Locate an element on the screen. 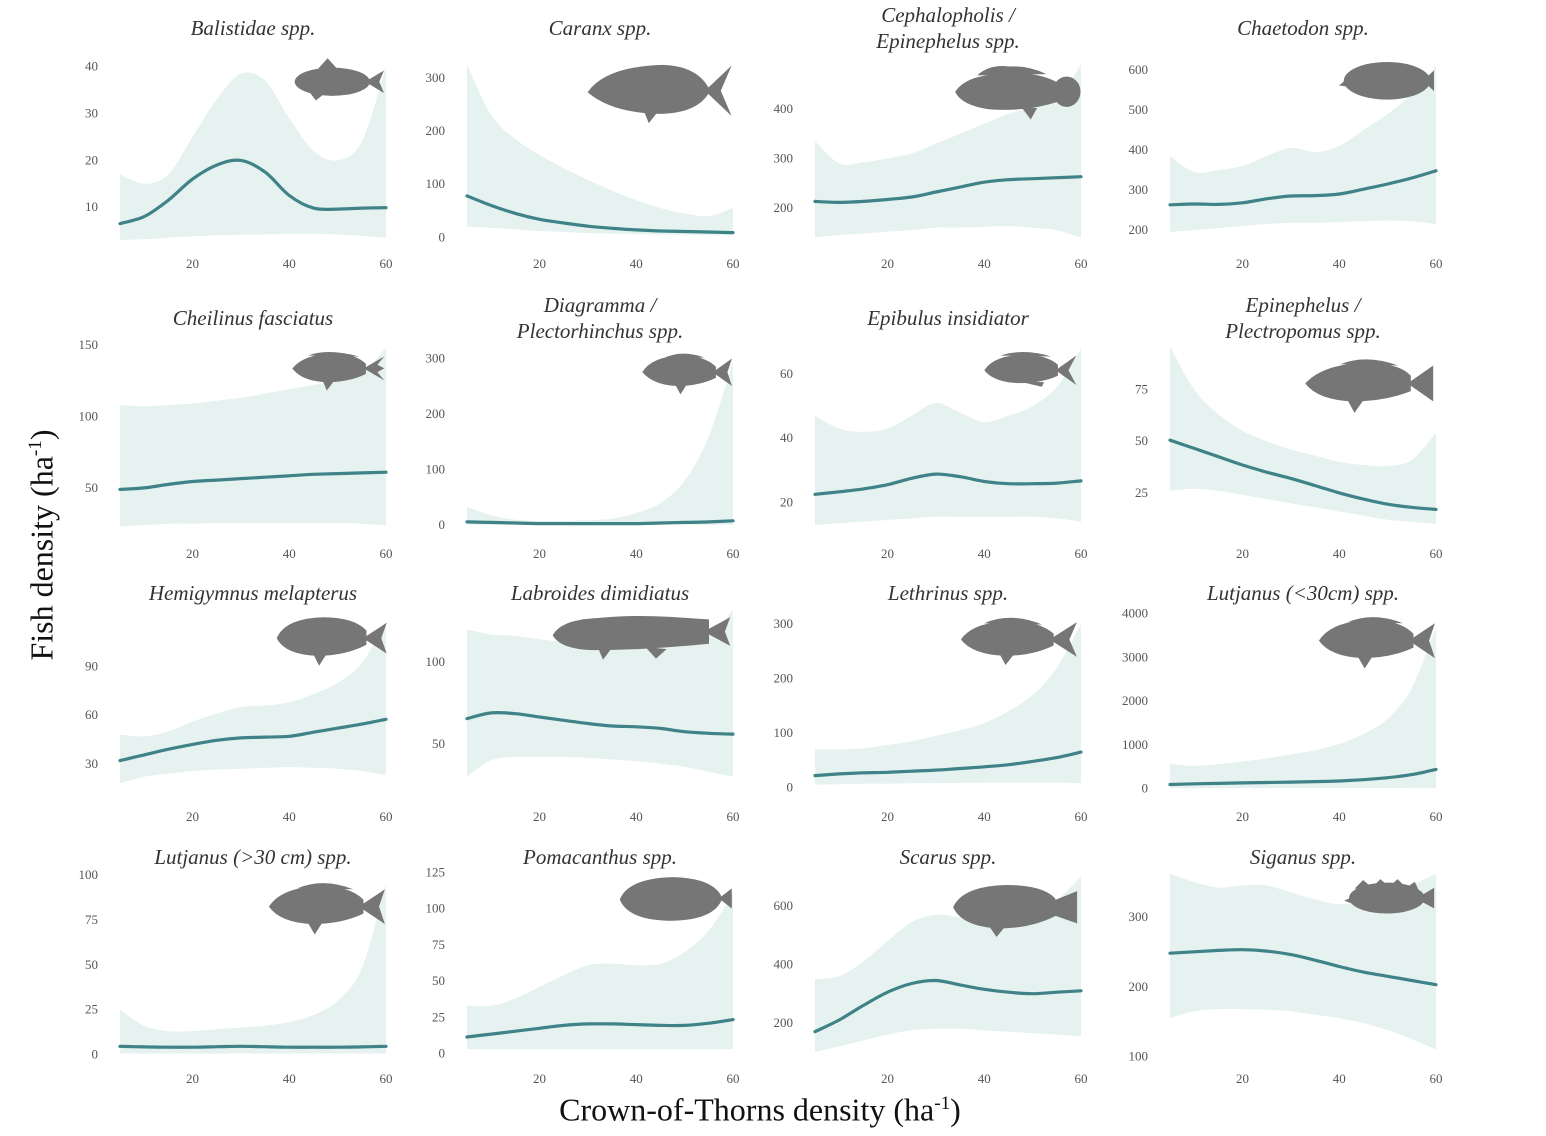 The width and height of the screenshot is (1546, 1136). coral-trout-silhouette-icon is located at coordinates (1369, 386).